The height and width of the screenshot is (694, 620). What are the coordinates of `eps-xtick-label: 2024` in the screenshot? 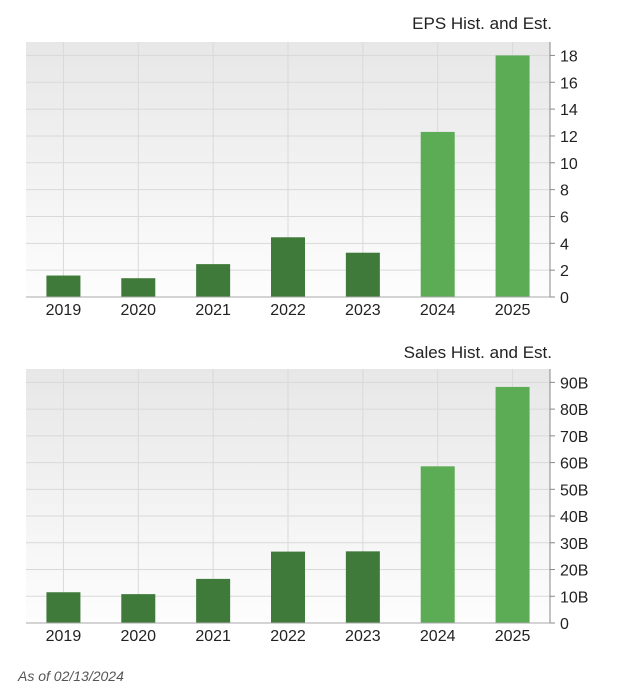 It's located at (438, 310).